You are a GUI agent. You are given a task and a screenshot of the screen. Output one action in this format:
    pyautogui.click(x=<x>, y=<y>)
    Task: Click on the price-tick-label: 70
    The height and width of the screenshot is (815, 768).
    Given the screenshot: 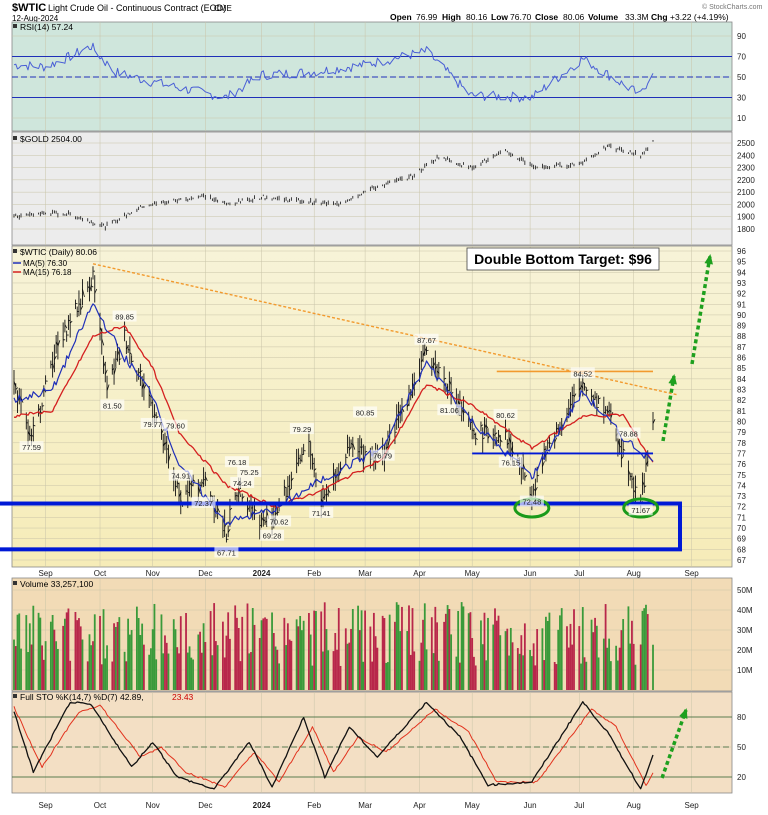 What is the action you would take?
    pyautogui.click(x=741, y=528)
    